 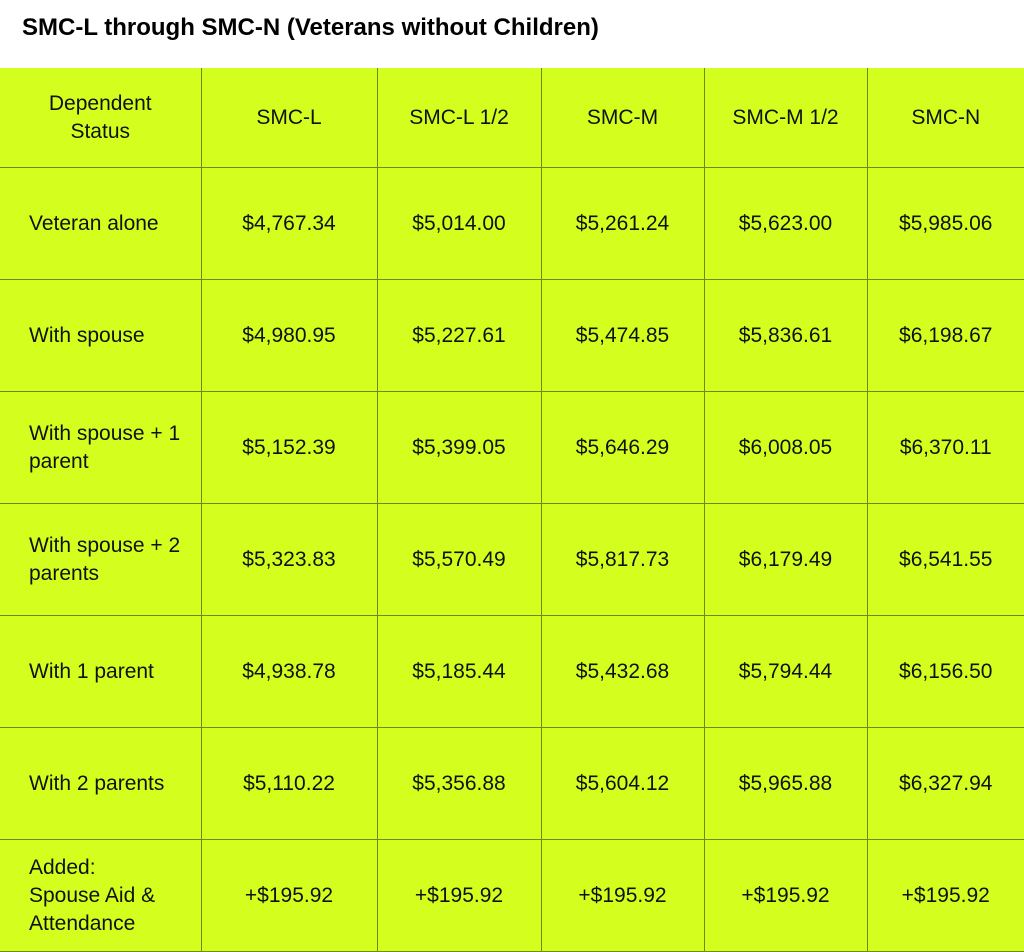 What do you see at coordinates (622, 783) in the screenshot?
I see `rate-cell: $5,604.12` at bounding box center [622, 783].